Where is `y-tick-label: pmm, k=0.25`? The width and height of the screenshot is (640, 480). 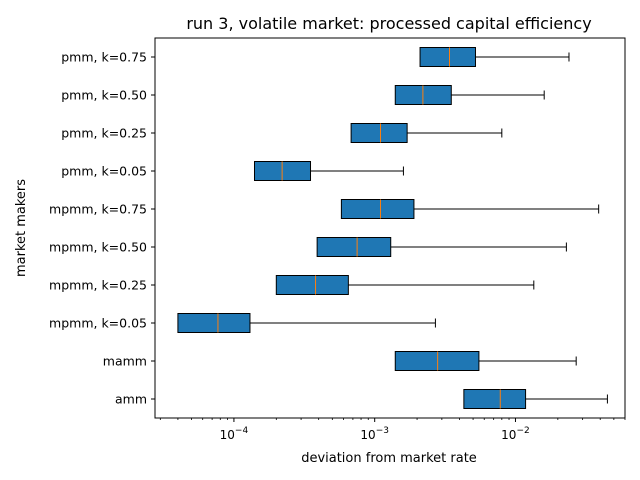
y-tick-label: pmm, k=0.25 is located at coordinates (104, 133).